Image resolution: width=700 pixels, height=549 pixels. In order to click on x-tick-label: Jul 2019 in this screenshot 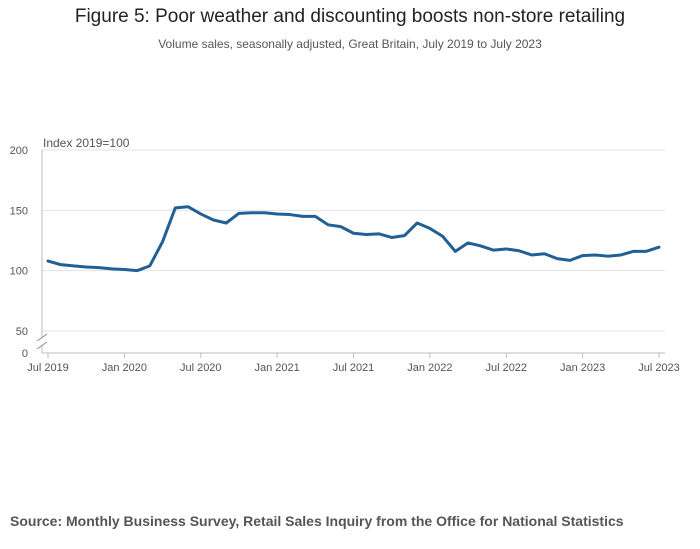, I will do `click(48, 368)`.